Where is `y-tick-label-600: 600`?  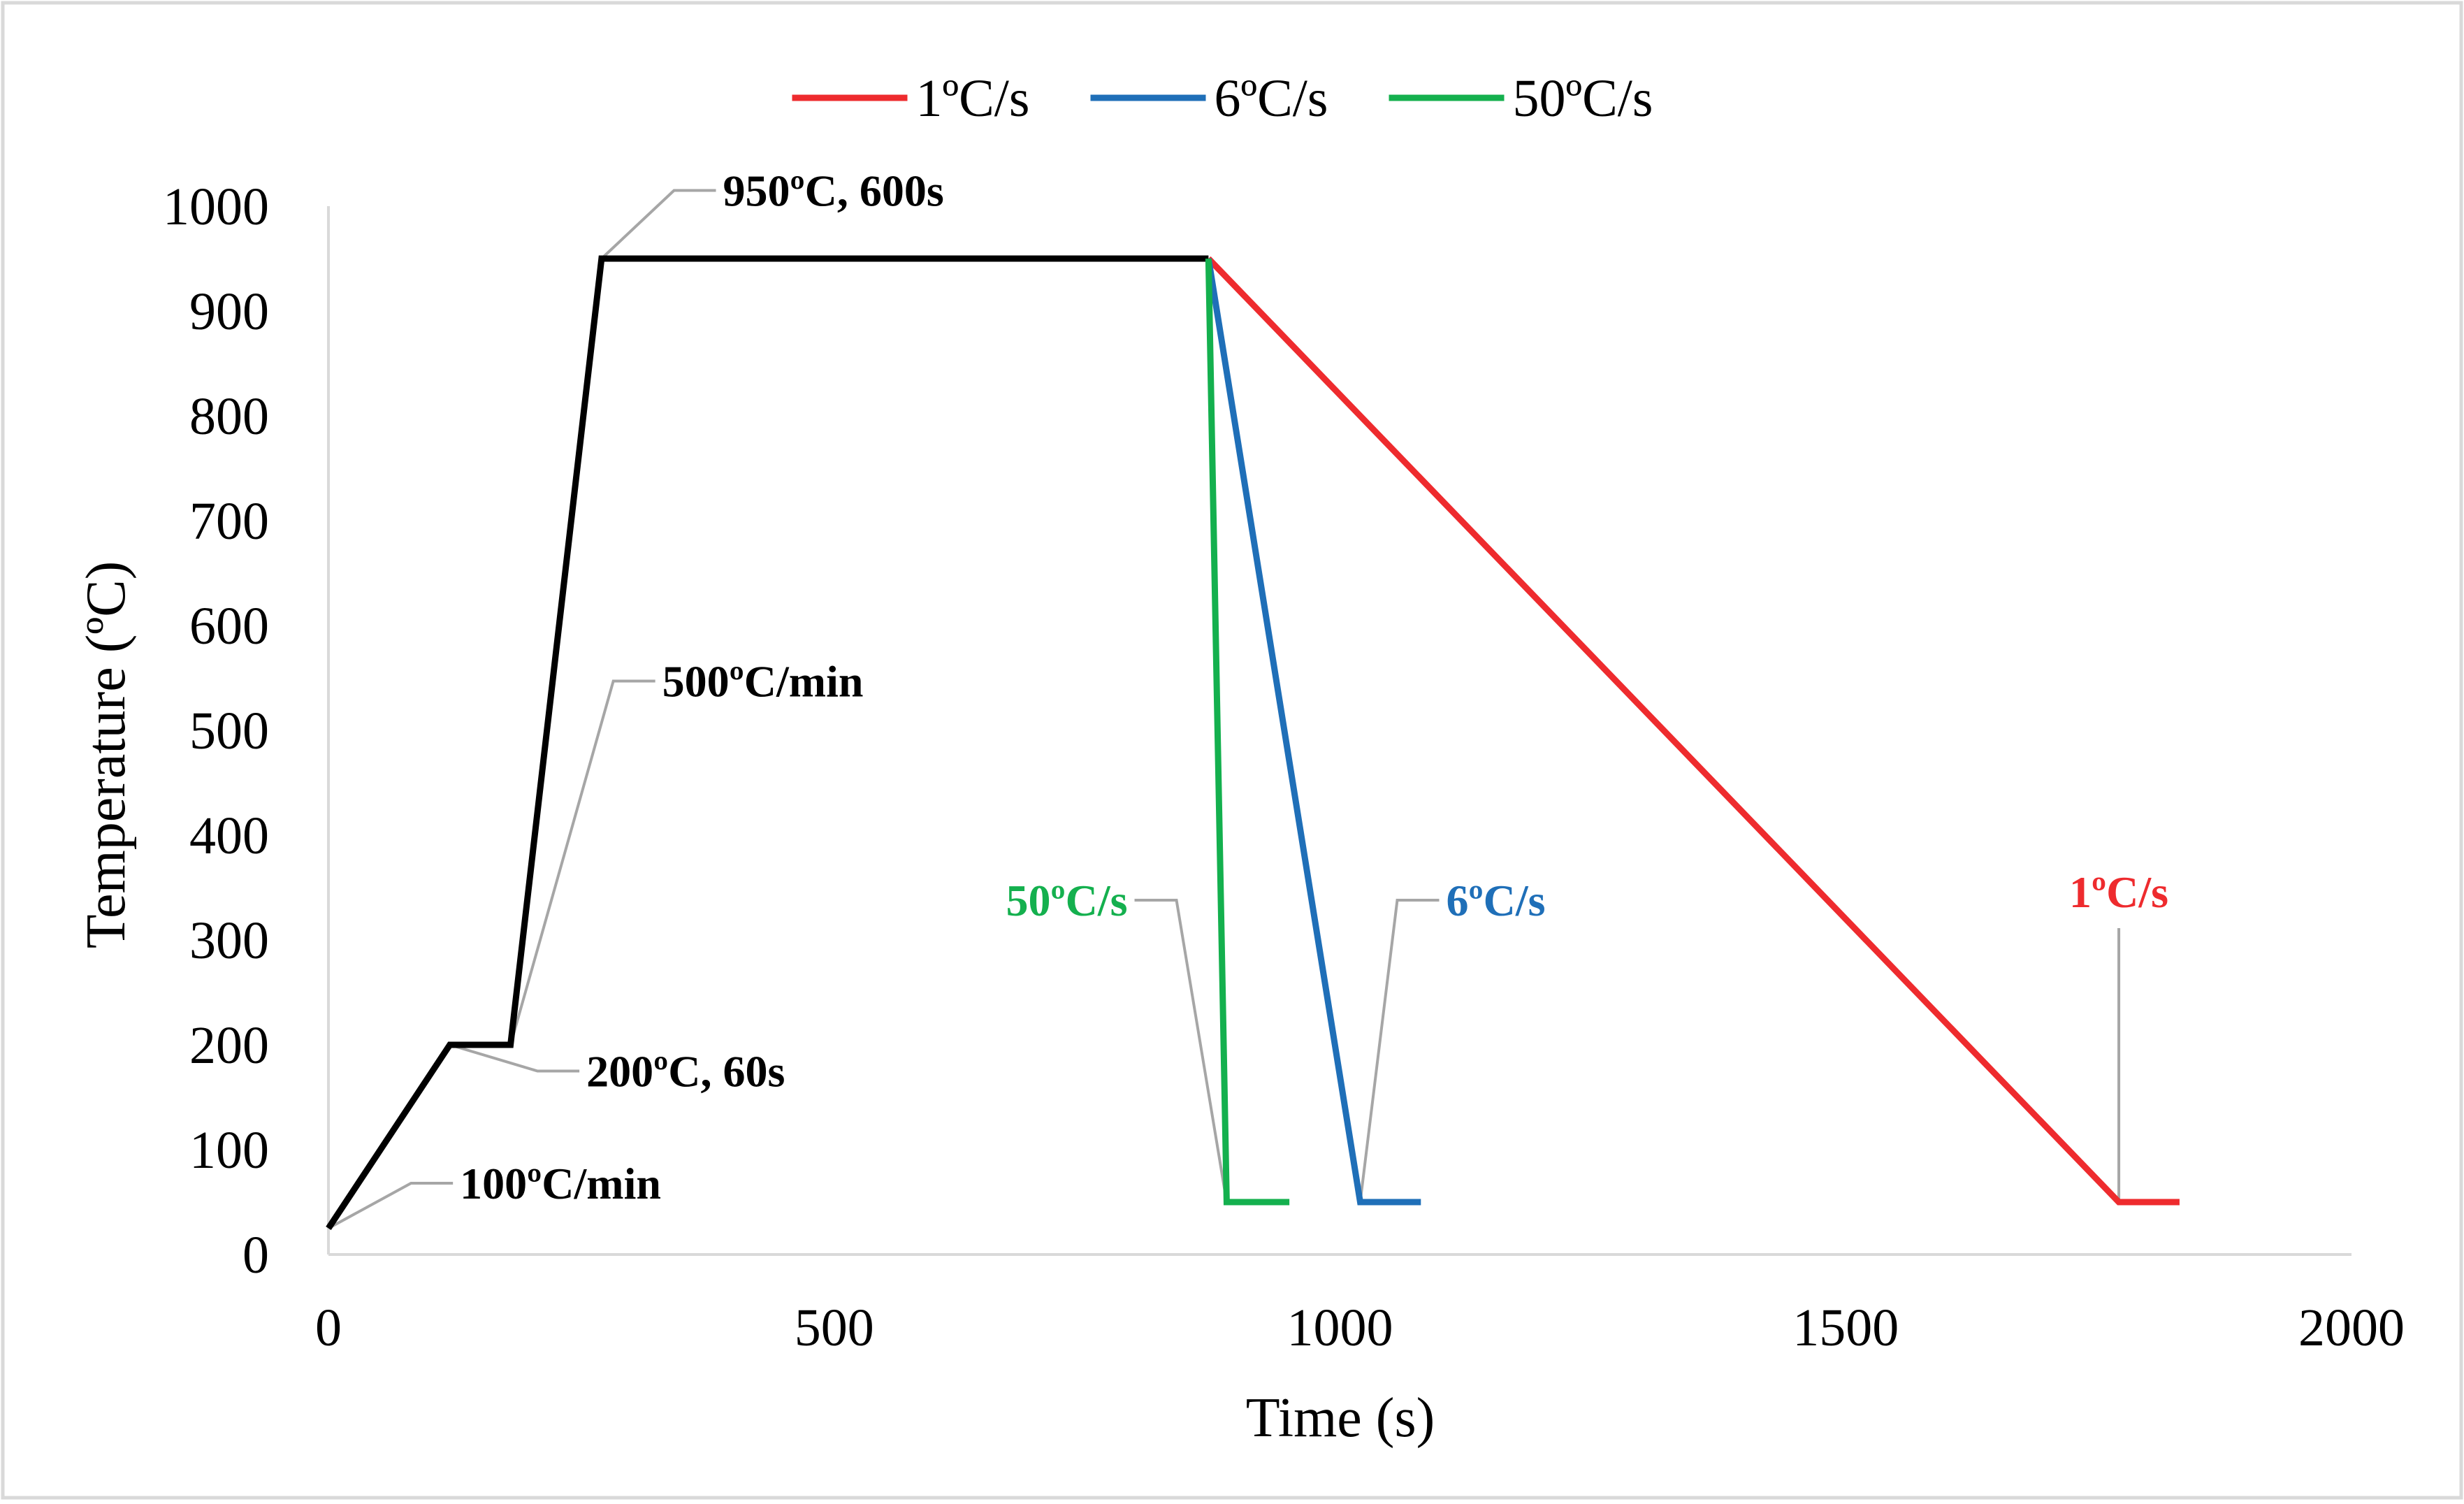 y-tick-label-600: 600 is located at coordinates (229, 627).